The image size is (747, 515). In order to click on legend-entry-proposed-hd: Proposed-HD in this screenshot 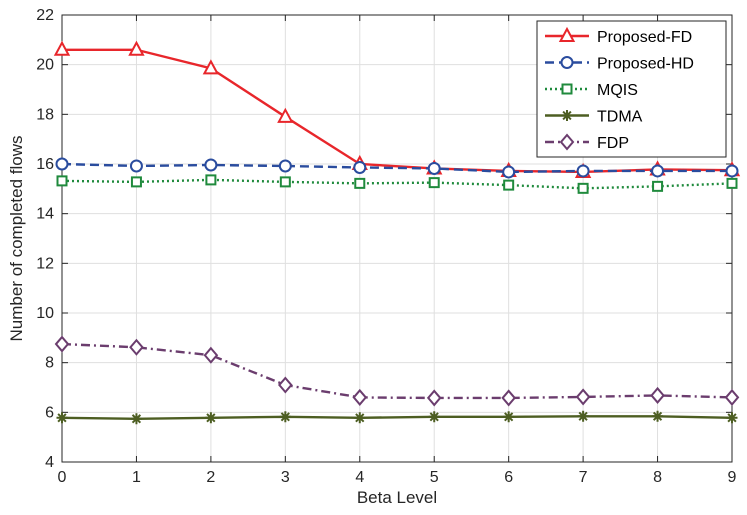, I will do `click(619, 64)`.